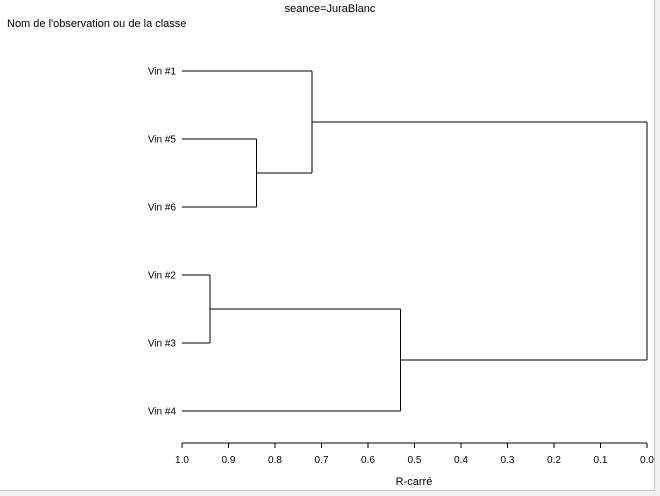 The width and height of the screenshot is (660, 496). Describe the element at coordinates (414, 482) in the screenshot. I see `x-axis-title: R-carré` at that location.